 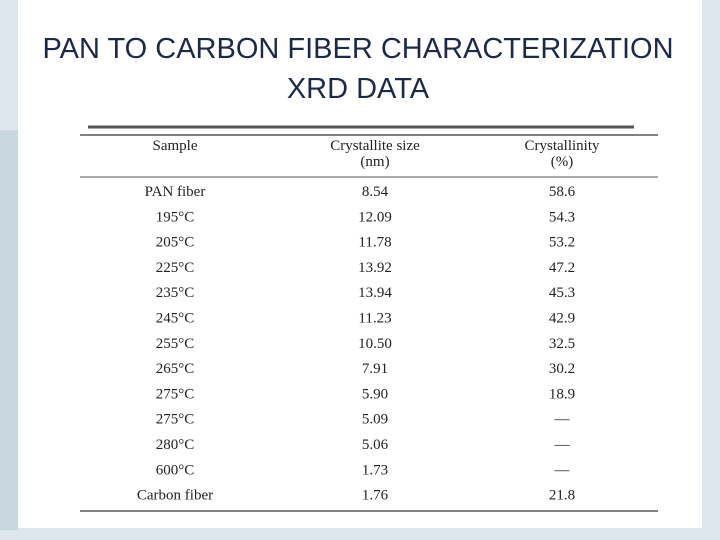 What do you see at coordinates (375, 496) in the screenshot?
I see `table-cell: 1.76` at bounding box center [375, 496].